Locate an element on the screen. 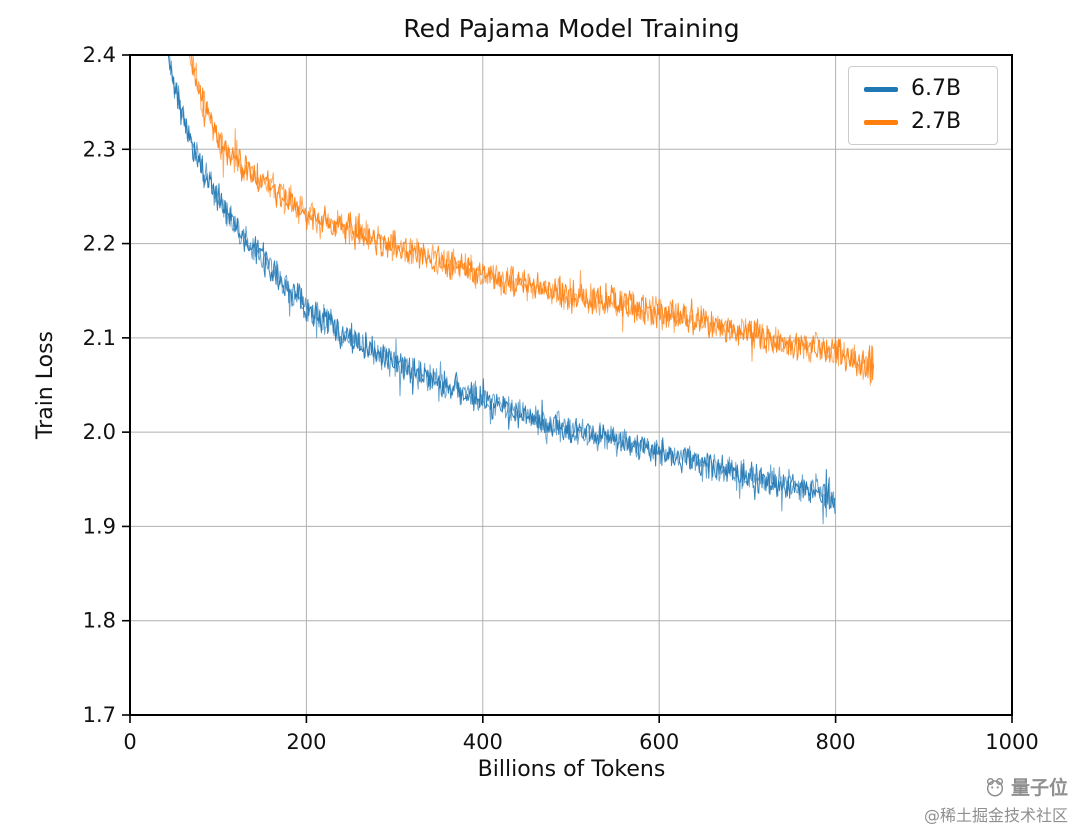 Image resolution: width=1080 pixels, height=831 pixels. legend: 6.7B 2.7B is located at coordinates (923, 105).